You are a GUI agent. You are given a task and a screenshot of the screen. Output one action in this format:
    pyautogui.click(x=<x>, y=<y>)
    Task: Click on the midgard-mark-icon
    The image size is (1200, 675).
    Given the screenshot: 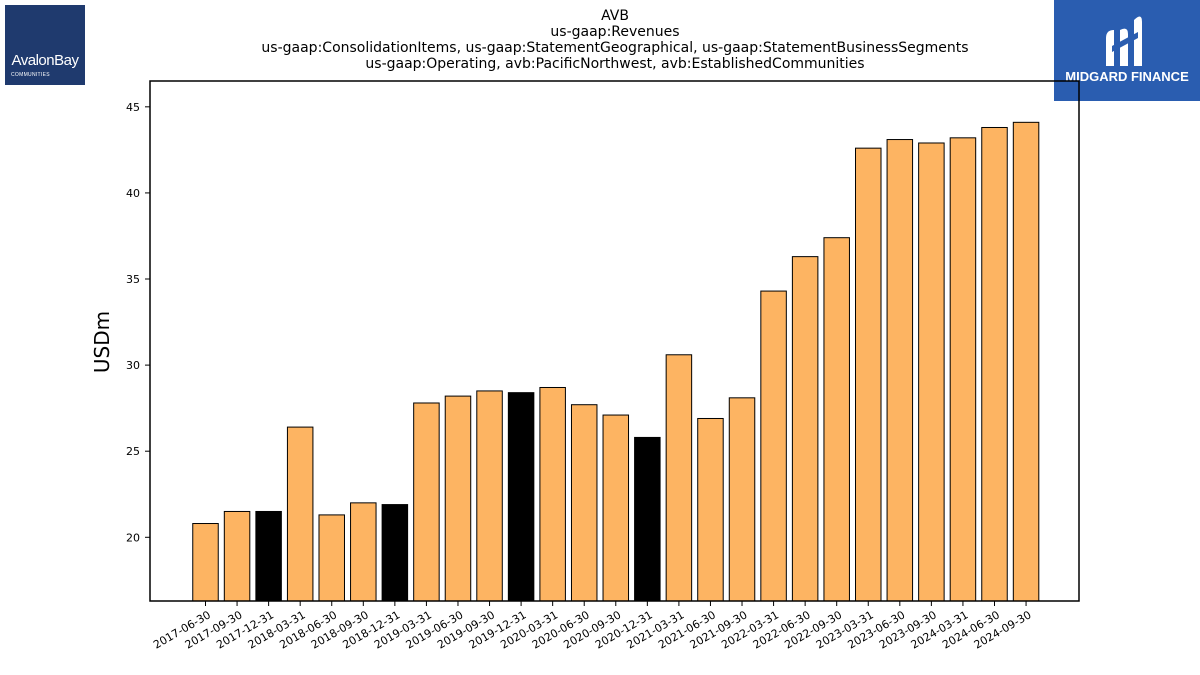 What is the action you would take?
    pyautogui.click(x=1124, y=41)
    